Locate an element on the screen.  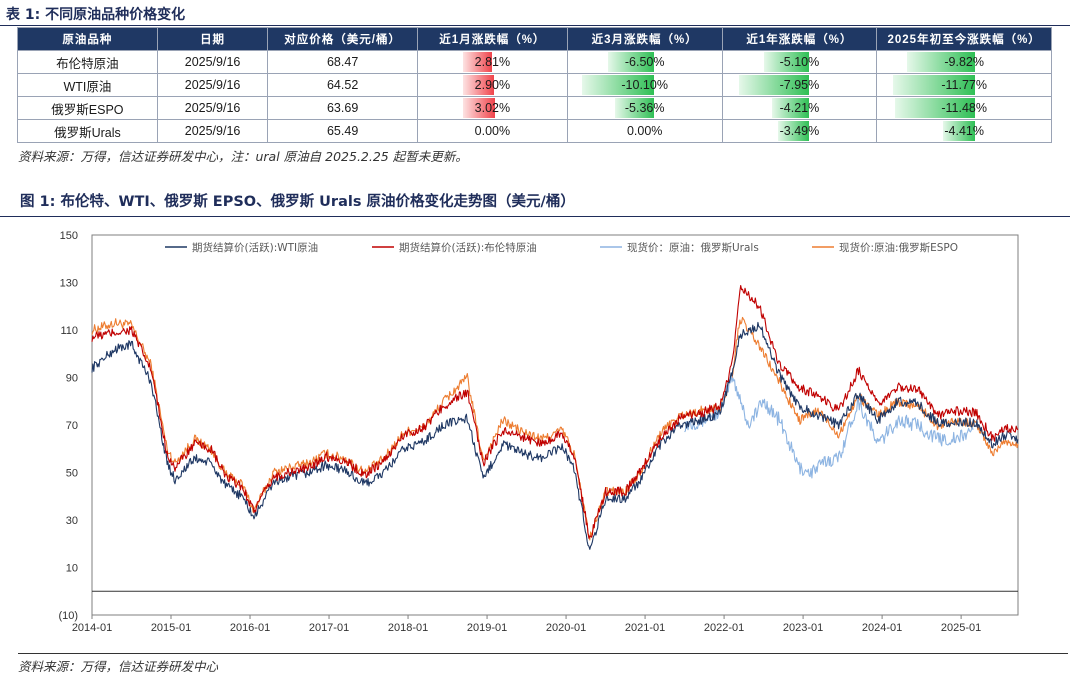
y-tick-label: 50 is located at coordinates (72, 474).